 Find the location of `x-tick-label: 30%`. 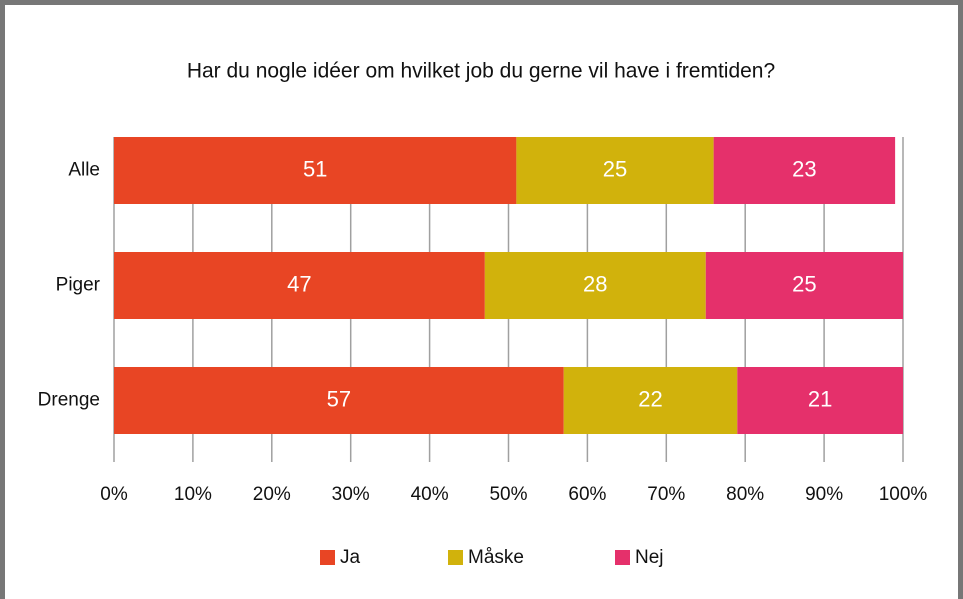

x-tick-label: 30% is located at coordinates (351, 494).